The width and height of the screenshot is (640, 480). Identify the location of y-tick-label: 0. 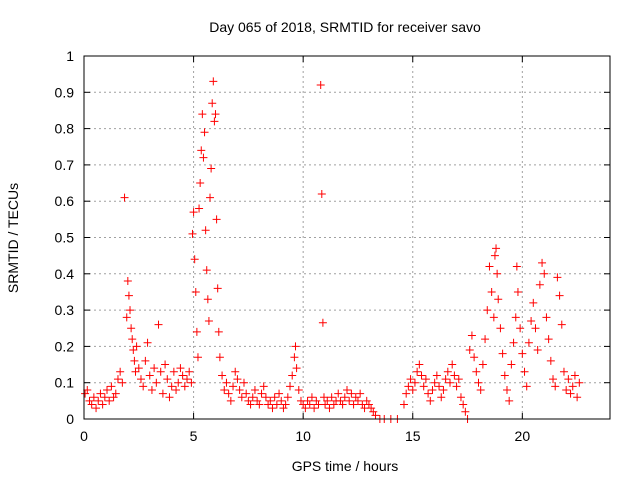
(70, 419).